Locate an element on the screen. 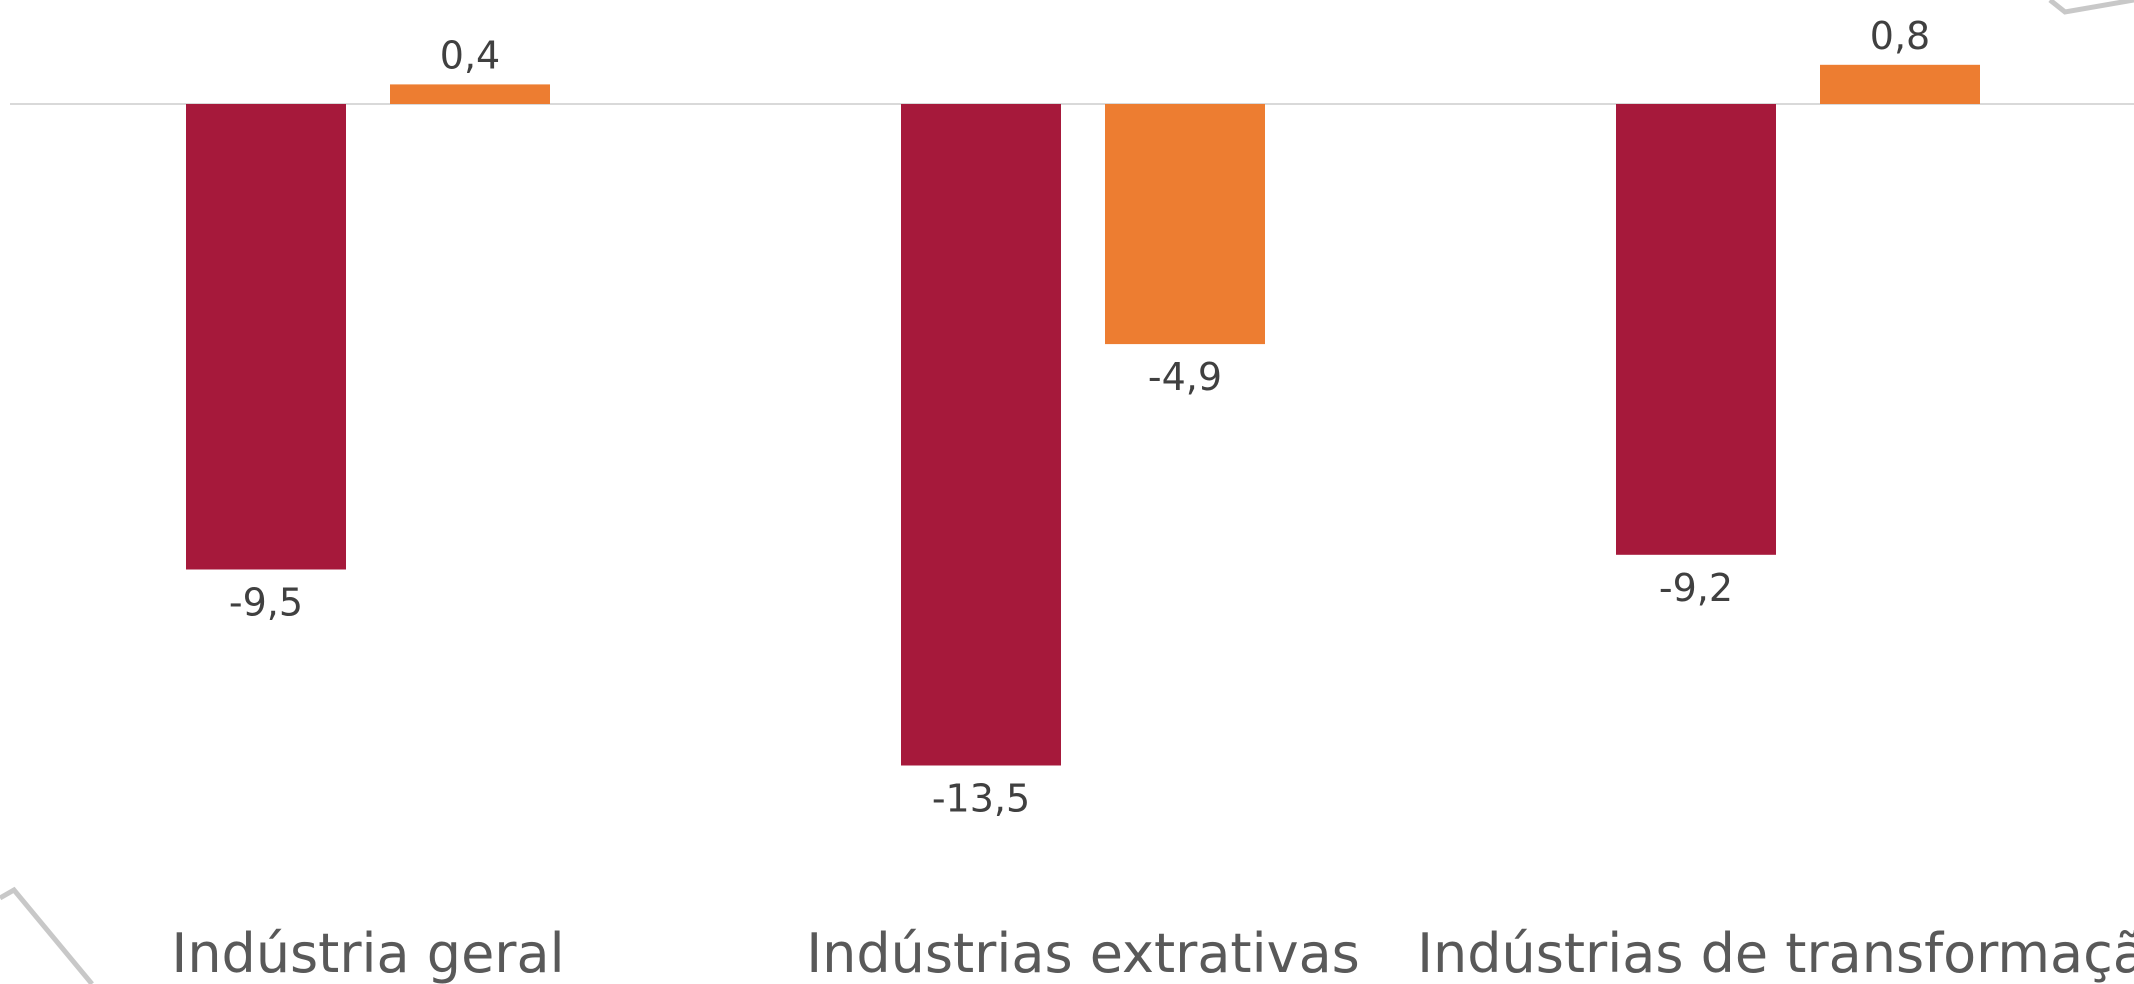  category-label-1: Indústria geral is located at coordinates (367, 953).